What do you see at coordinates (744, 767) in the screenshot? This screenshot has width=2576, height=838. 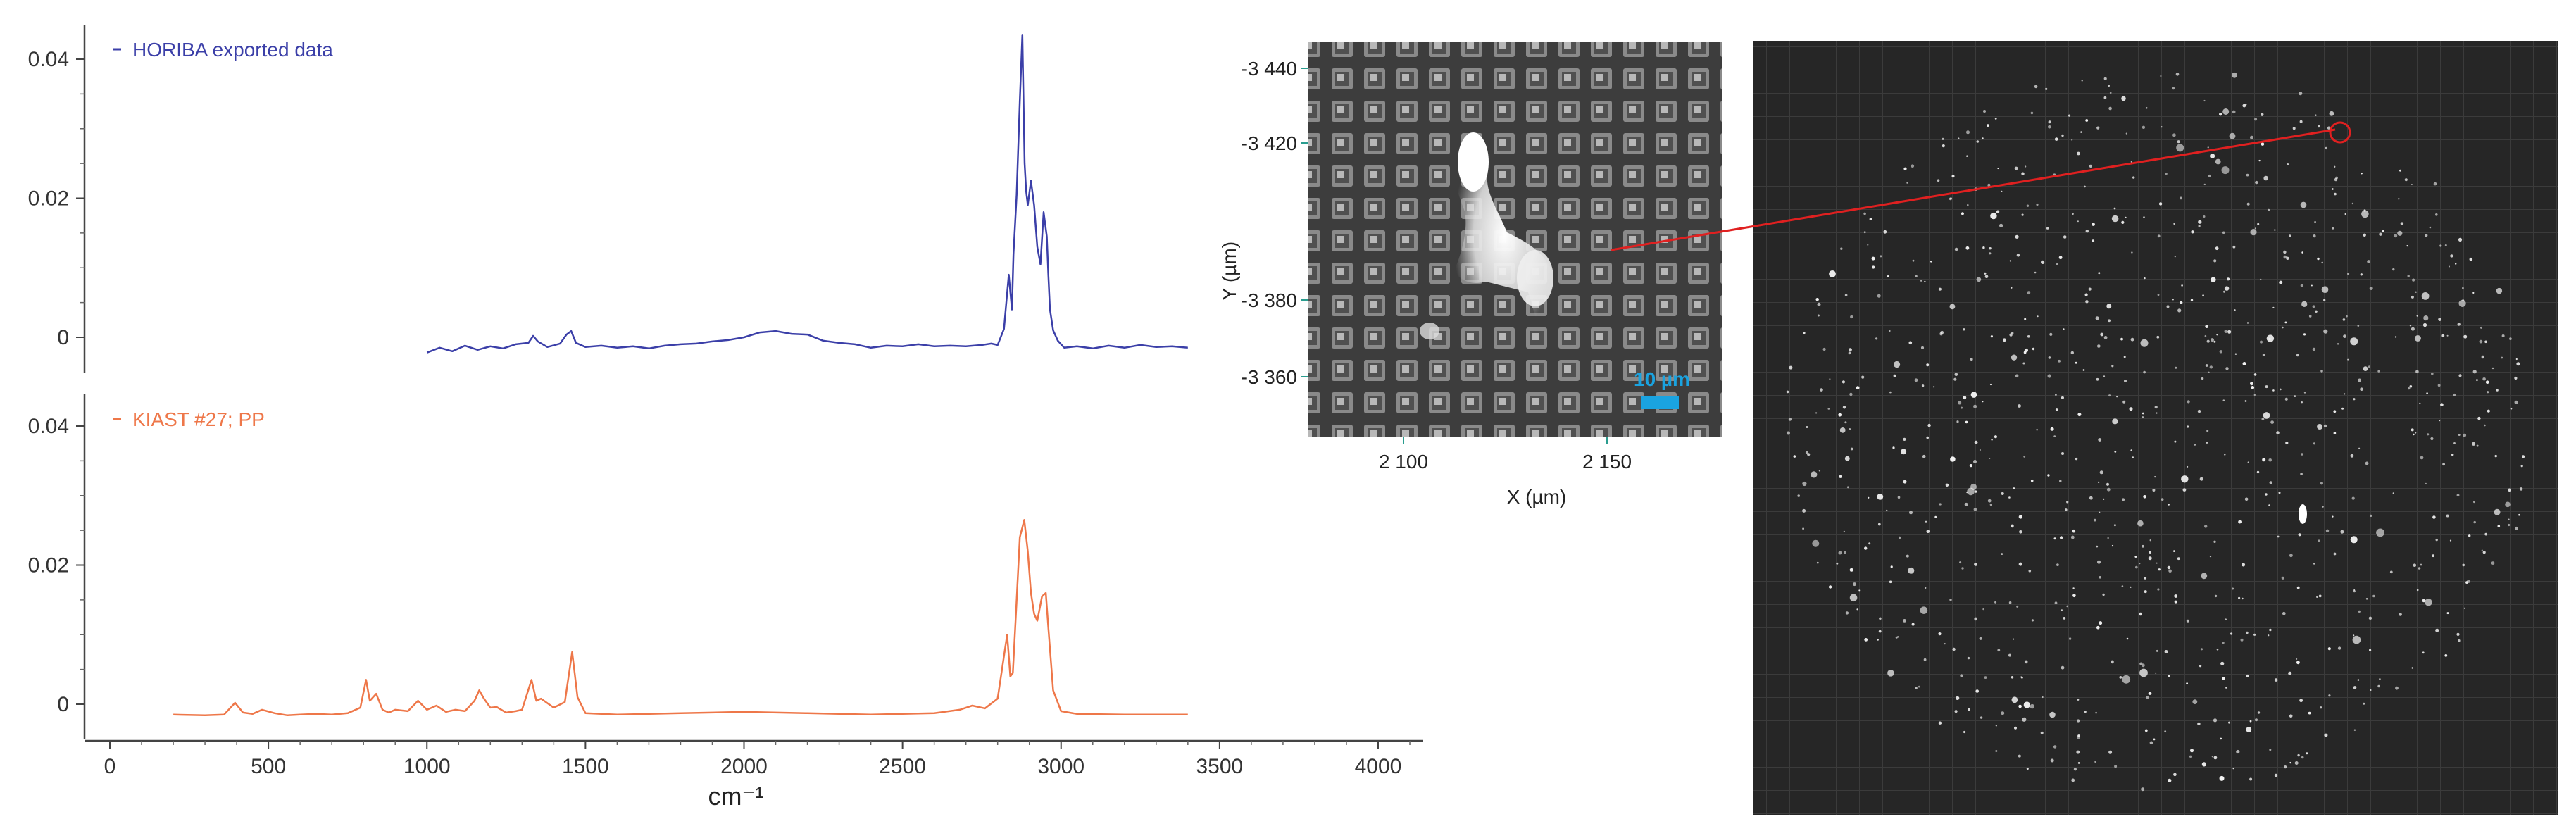 I see `x-tick-label: 2000` at bounding box center [744, 767].